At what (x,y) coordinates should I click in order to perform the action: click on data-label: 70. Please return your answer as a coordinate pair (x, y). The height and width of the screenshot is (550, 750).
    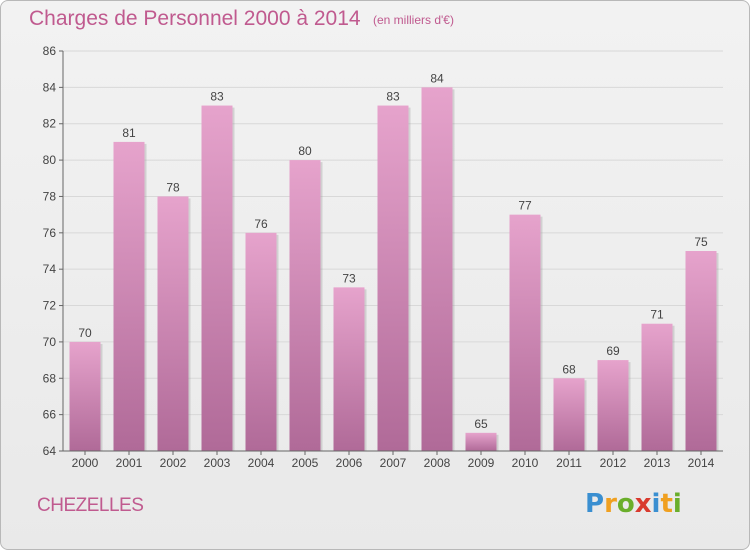
    Looking at the image, I should click on (85, 333).